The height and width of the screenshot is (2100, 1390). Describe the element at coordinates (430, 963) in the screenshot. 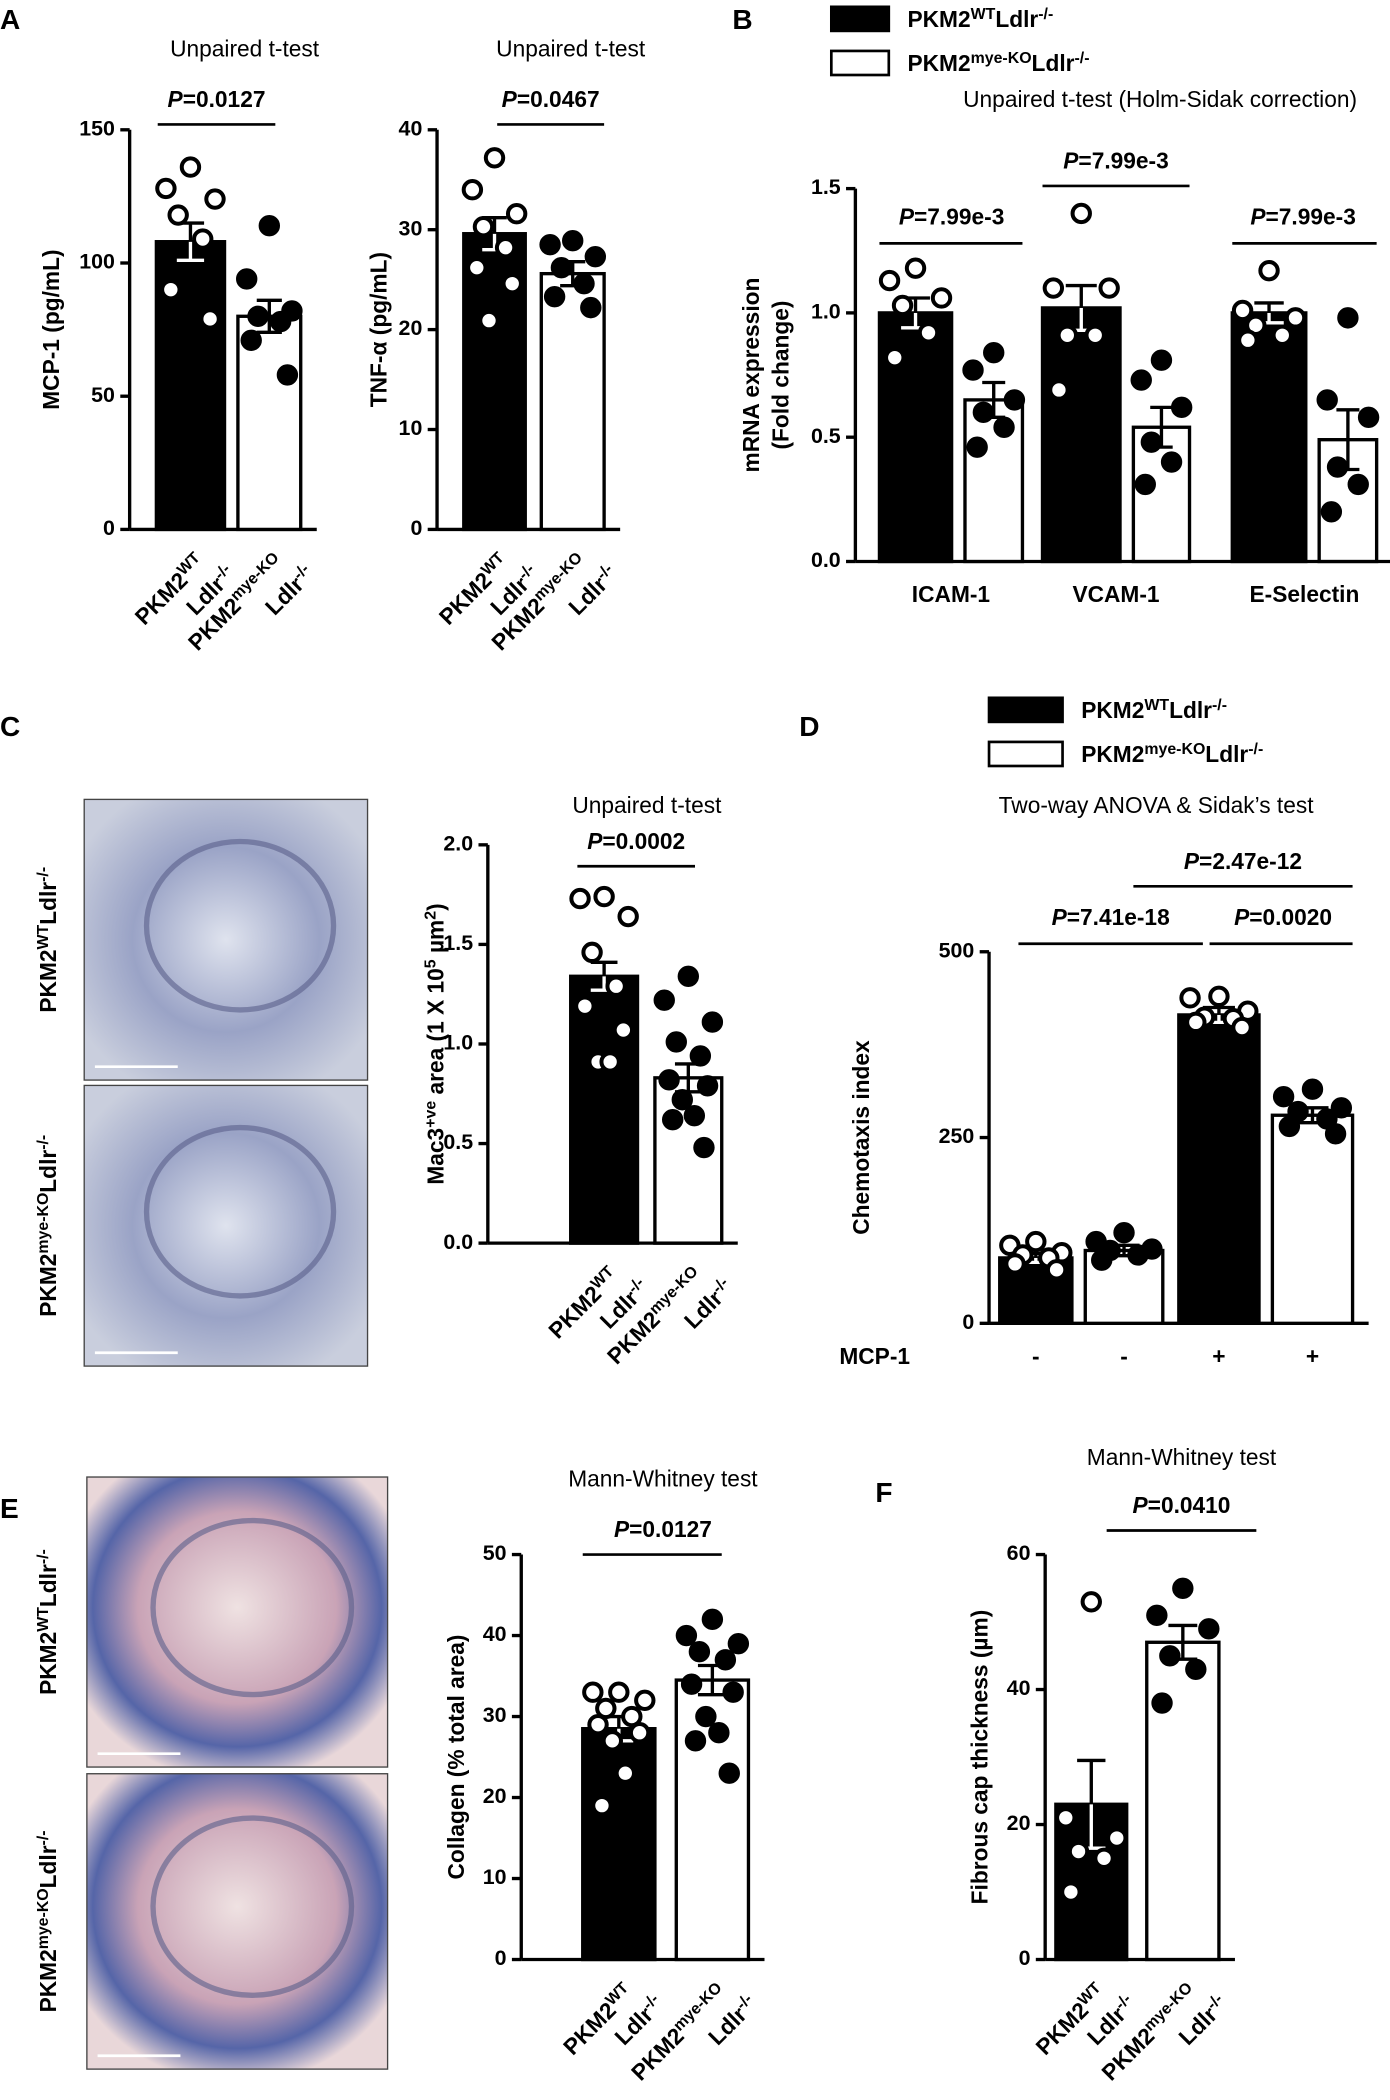

I see `label-part: 5` at that location.